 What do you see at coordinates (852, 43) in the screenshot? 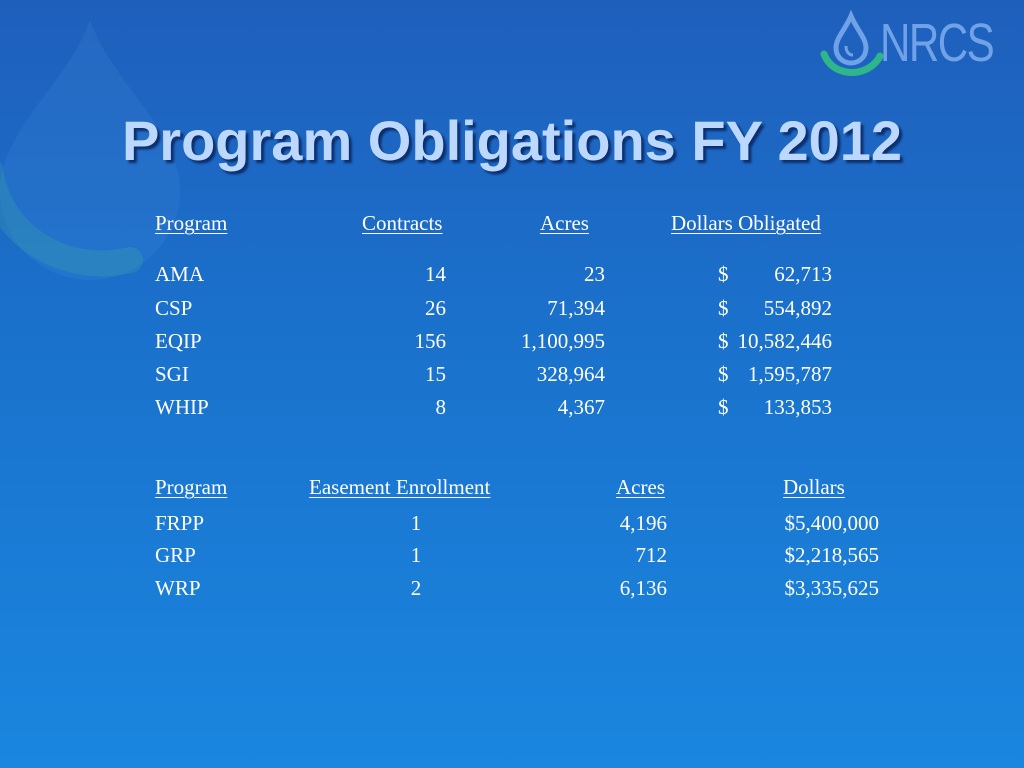
I see `water-drop-icon` at bounding box center [852, 43].